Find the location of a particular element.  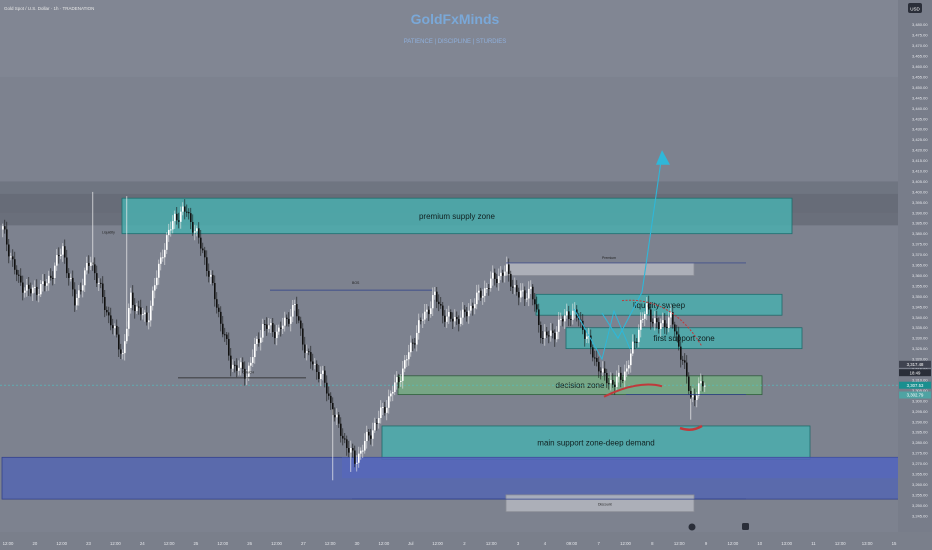

y-tick-label: 3,290.00 is located at coordinates (920, 421).